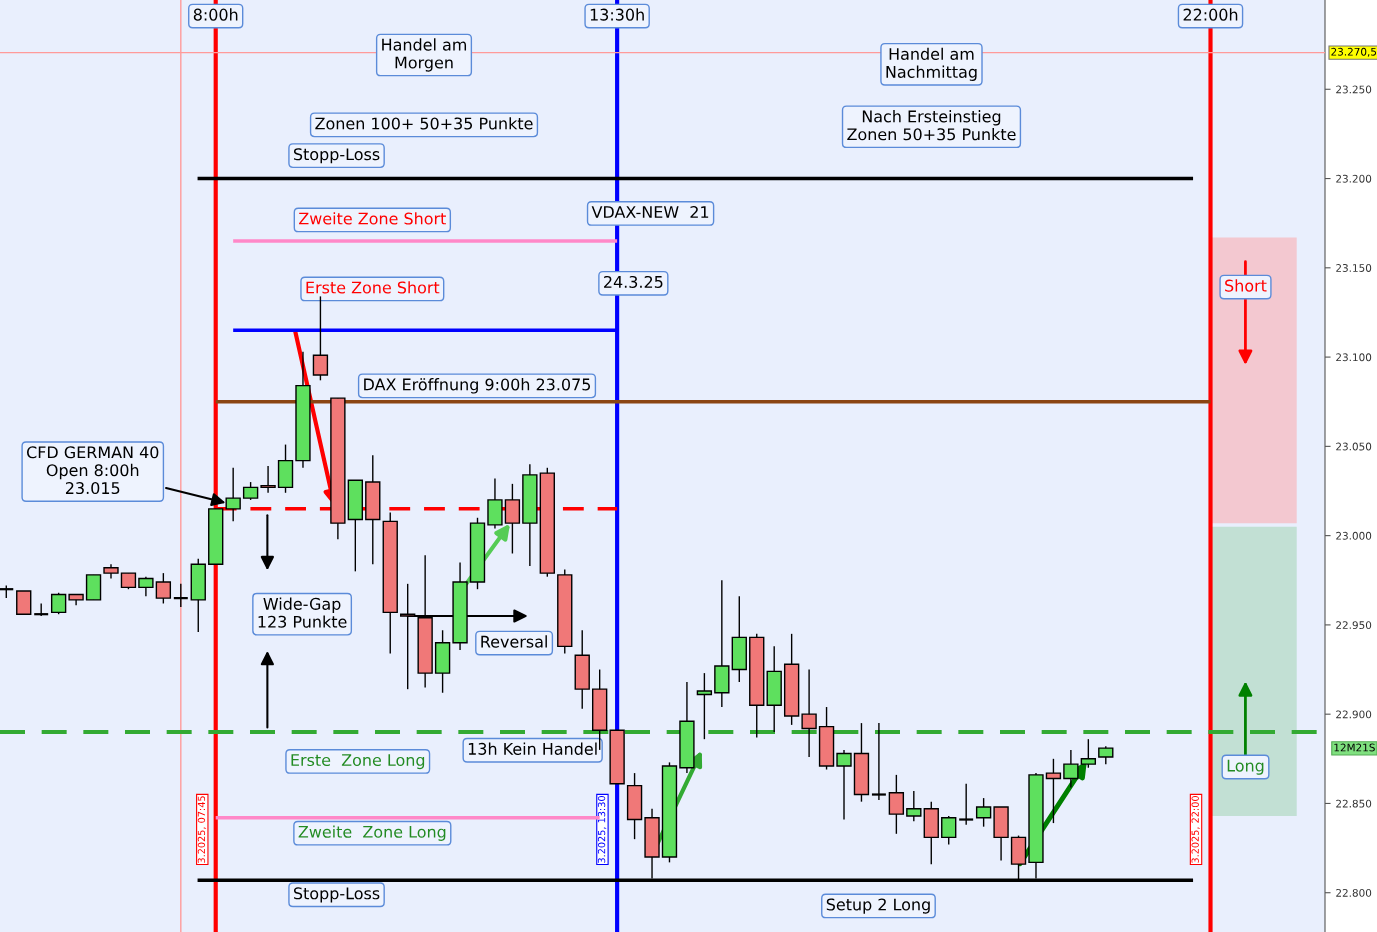 The image size is (1377, 932). What do you see at coordinates (1210, 14) in the screenshot?
I see `ref-line-label: 22:00h` at bounding box center [1210, 14].